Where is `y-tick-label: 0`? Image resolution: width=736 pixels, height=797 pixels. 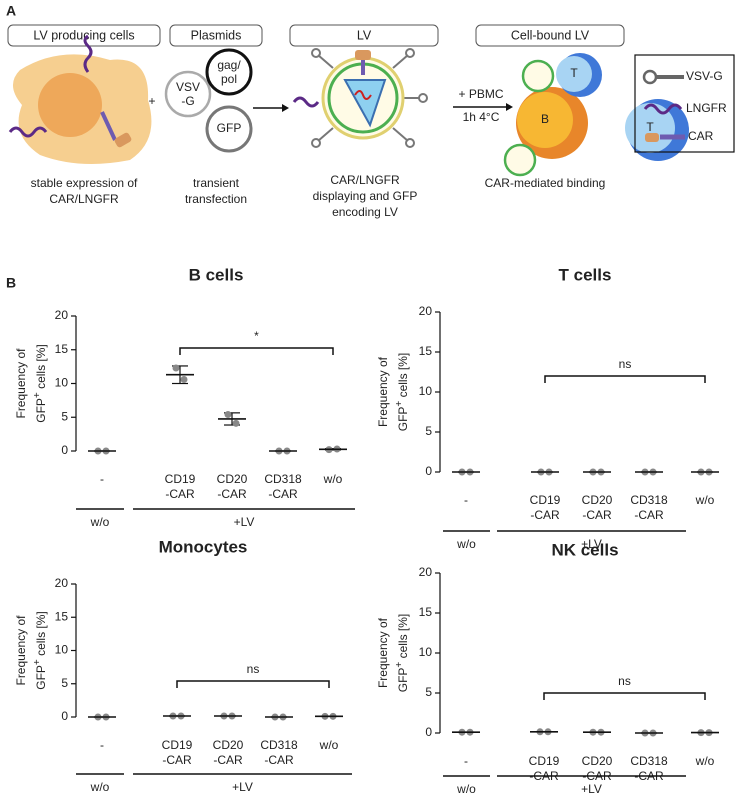
y-tick-label: 0 is located at coordinates (64, 716).